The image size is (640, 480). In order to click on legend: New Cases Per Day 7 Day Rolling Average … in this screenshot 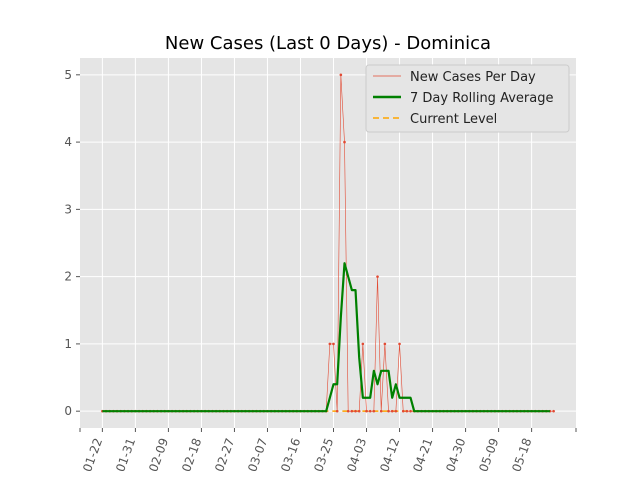, I will do `click(467, 98)`.